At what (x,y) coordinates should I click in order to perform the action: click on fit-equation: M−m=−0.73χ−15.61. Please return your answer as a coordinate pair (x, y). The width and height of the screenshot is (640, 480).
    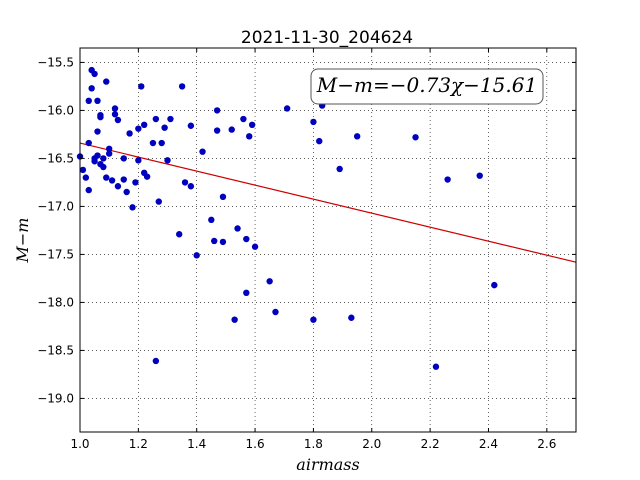
    Looking at the image, I should click on (426, 85).